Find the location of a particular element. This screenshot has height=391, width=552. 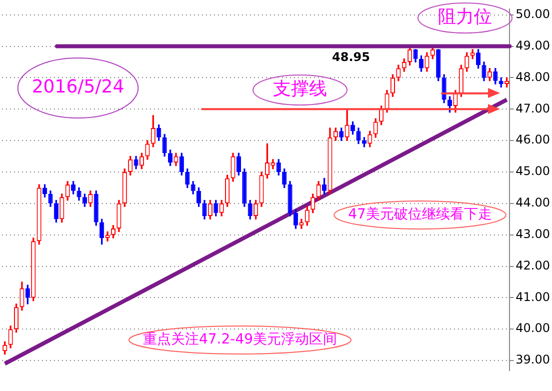

annotation: 重点关注47.2-49美元浮动区间 is located at coordinates (240, 340).